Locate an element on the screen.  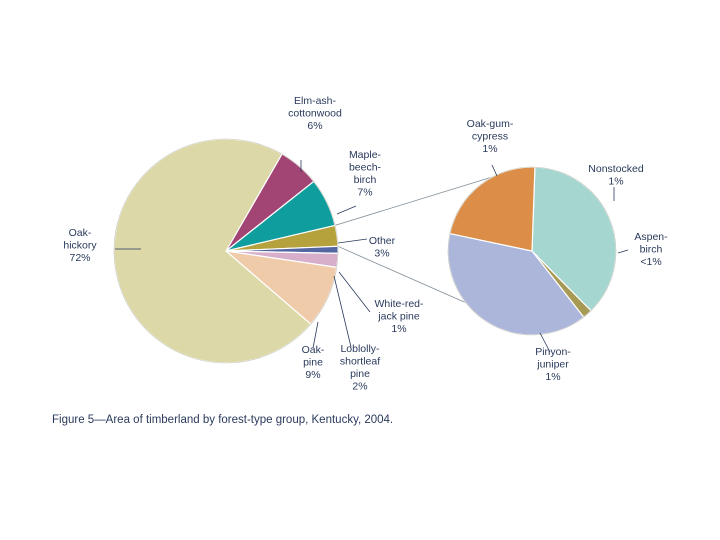
other-pie-label-aspen-birch: Aspen-birch <1% is located at coordinates (651, 249).